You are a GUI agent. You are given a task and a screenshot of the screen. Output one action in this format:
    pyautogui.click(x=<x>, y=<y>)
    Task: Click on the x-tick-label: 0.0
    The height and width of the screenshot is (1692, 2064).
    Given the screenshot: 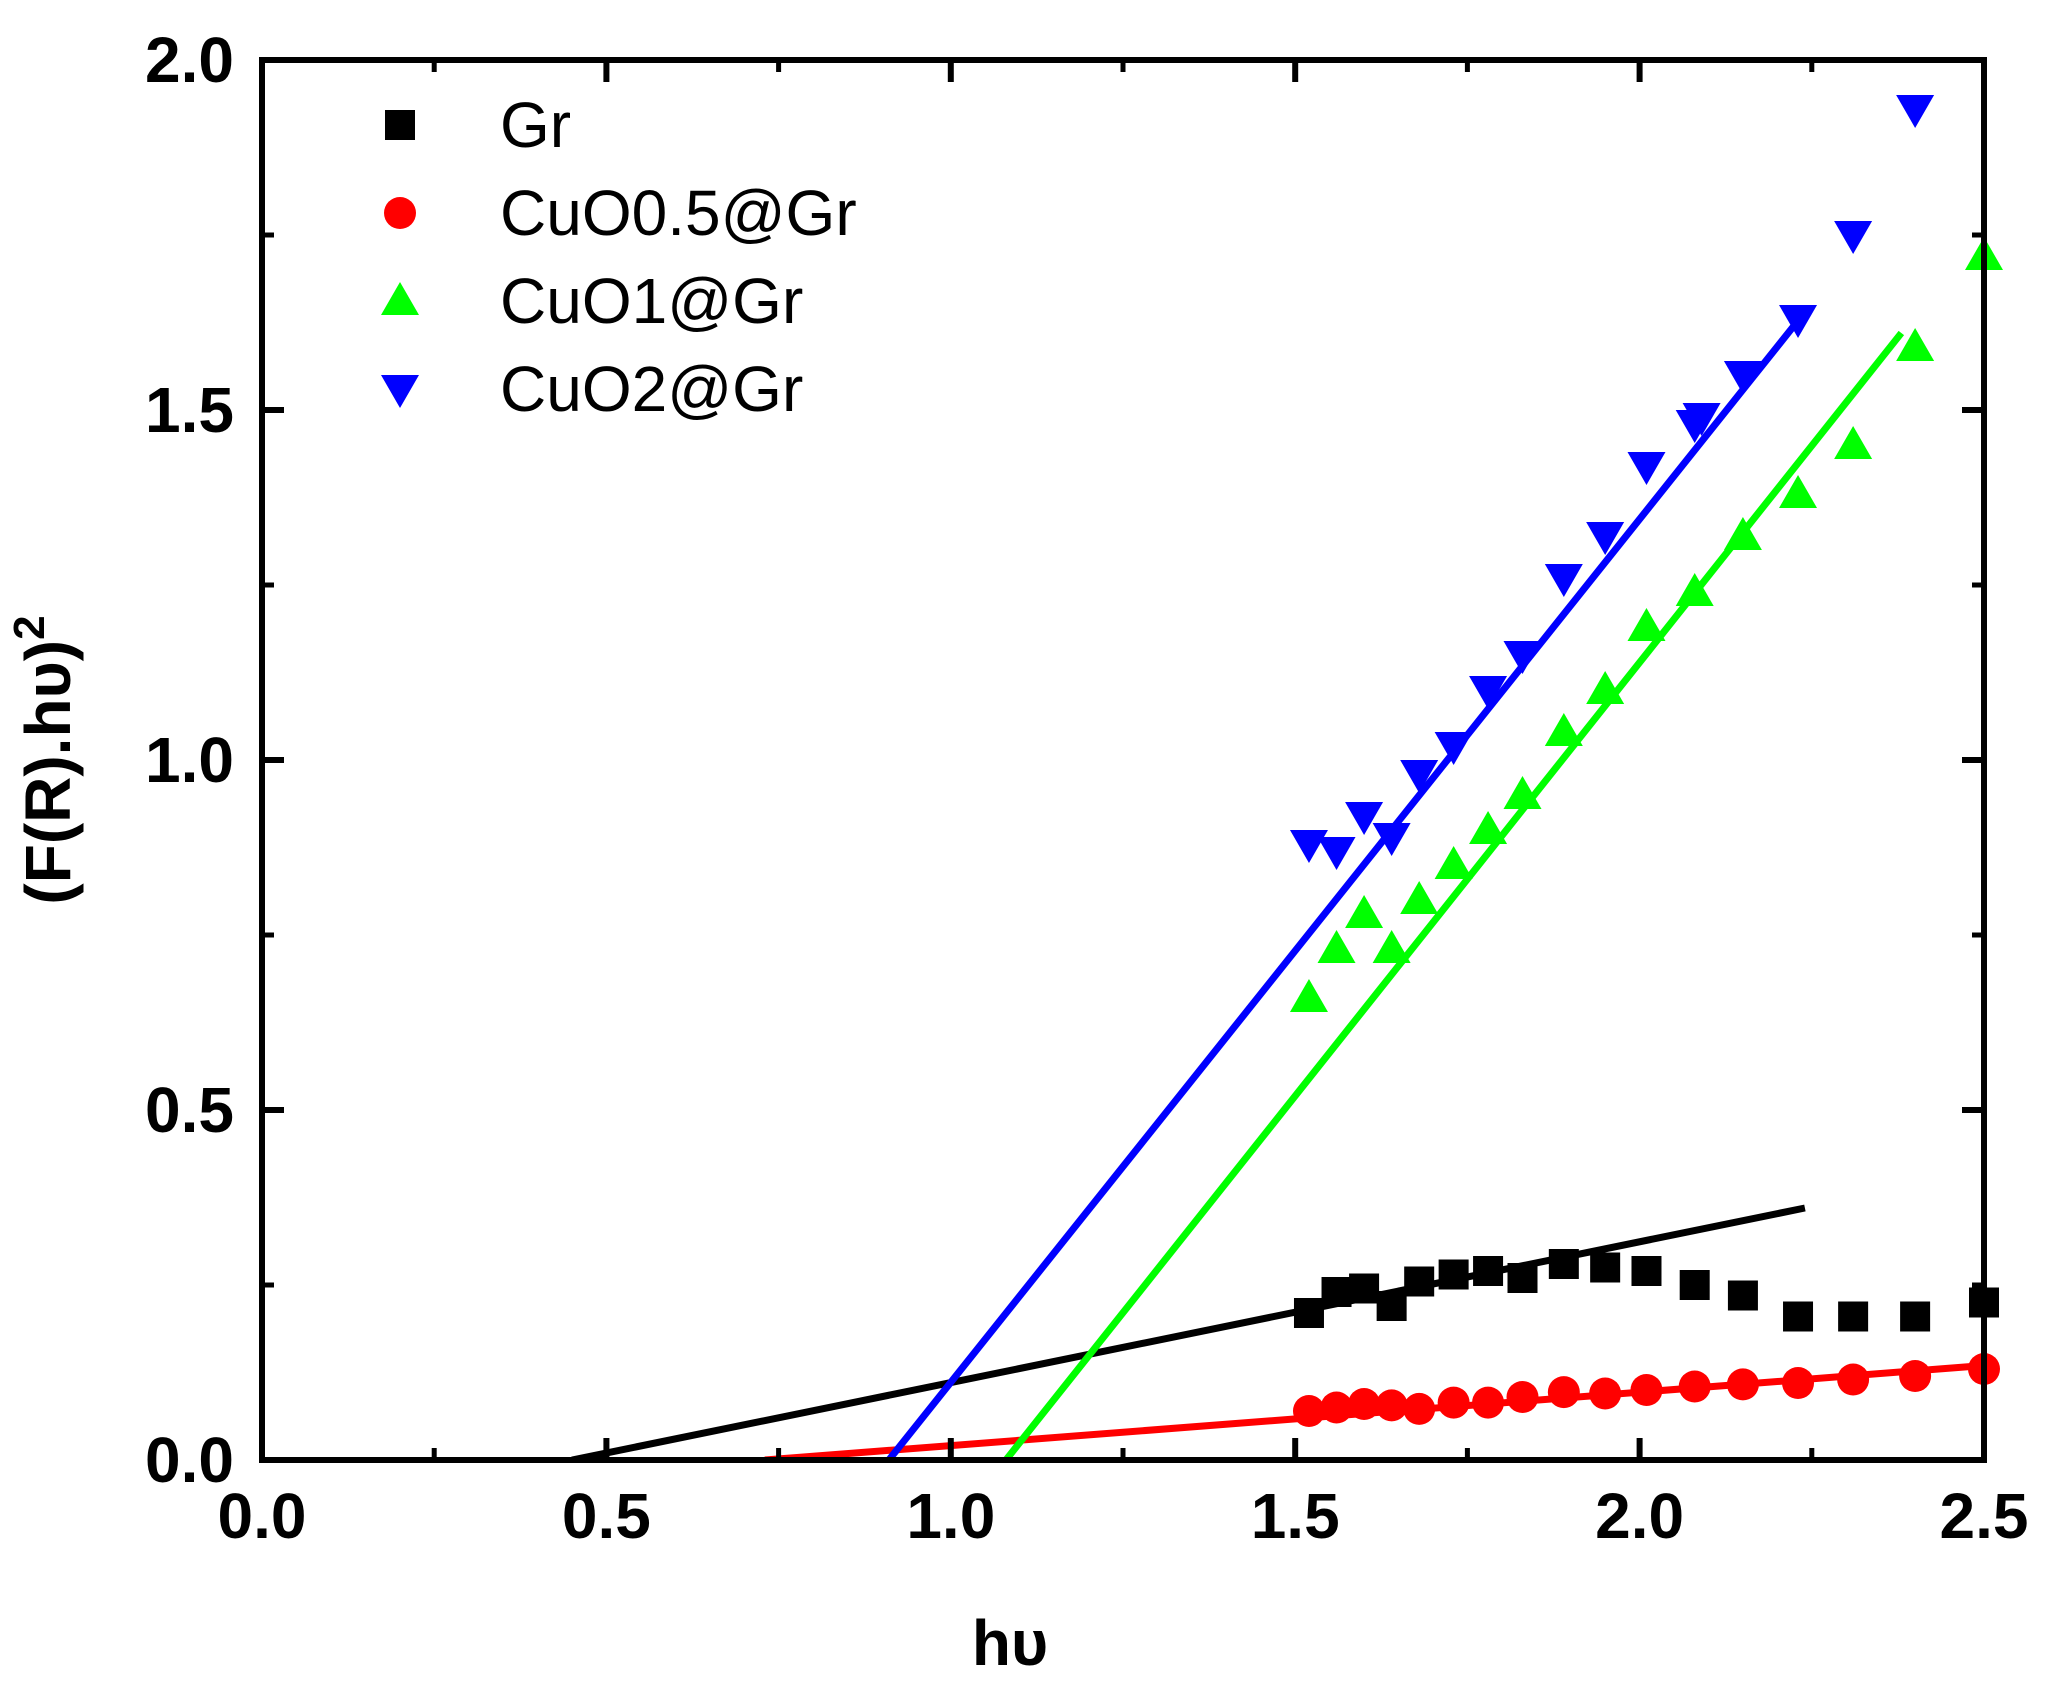 What is the action you would take?
    pyautogui.click(x=262, y=1516)
    